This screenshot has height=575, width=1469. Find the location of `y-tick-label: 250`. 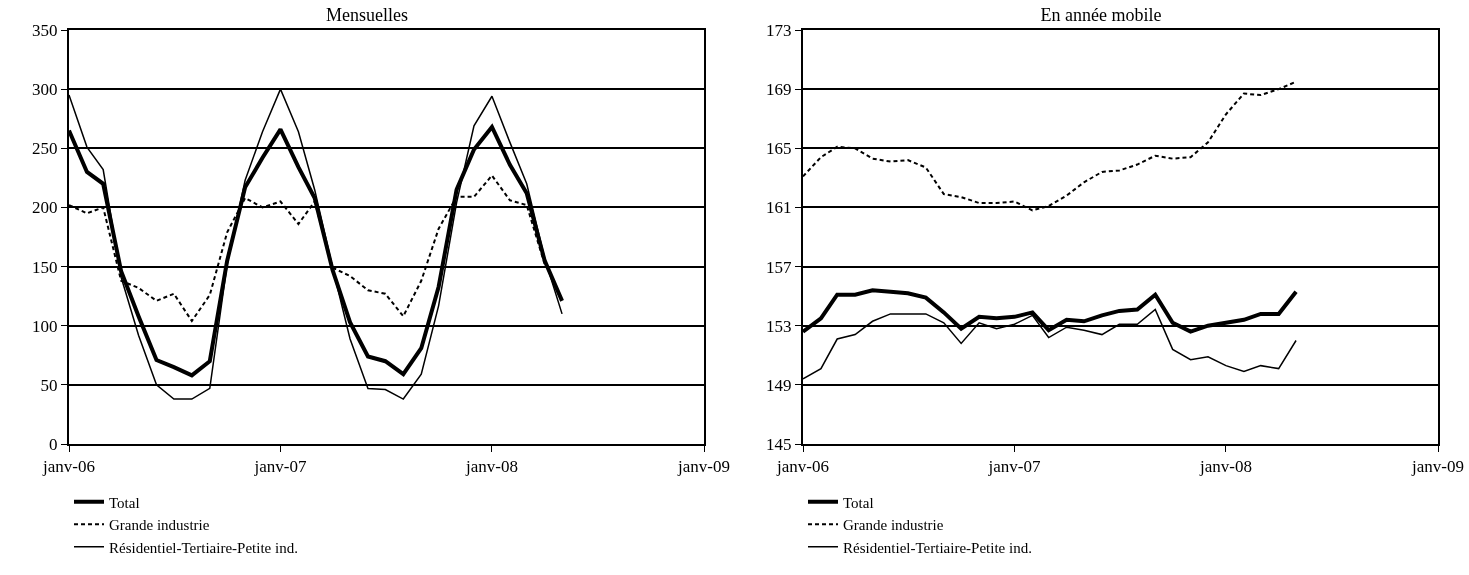

y-tick-label: 250 is located at coordinates (45, 149).